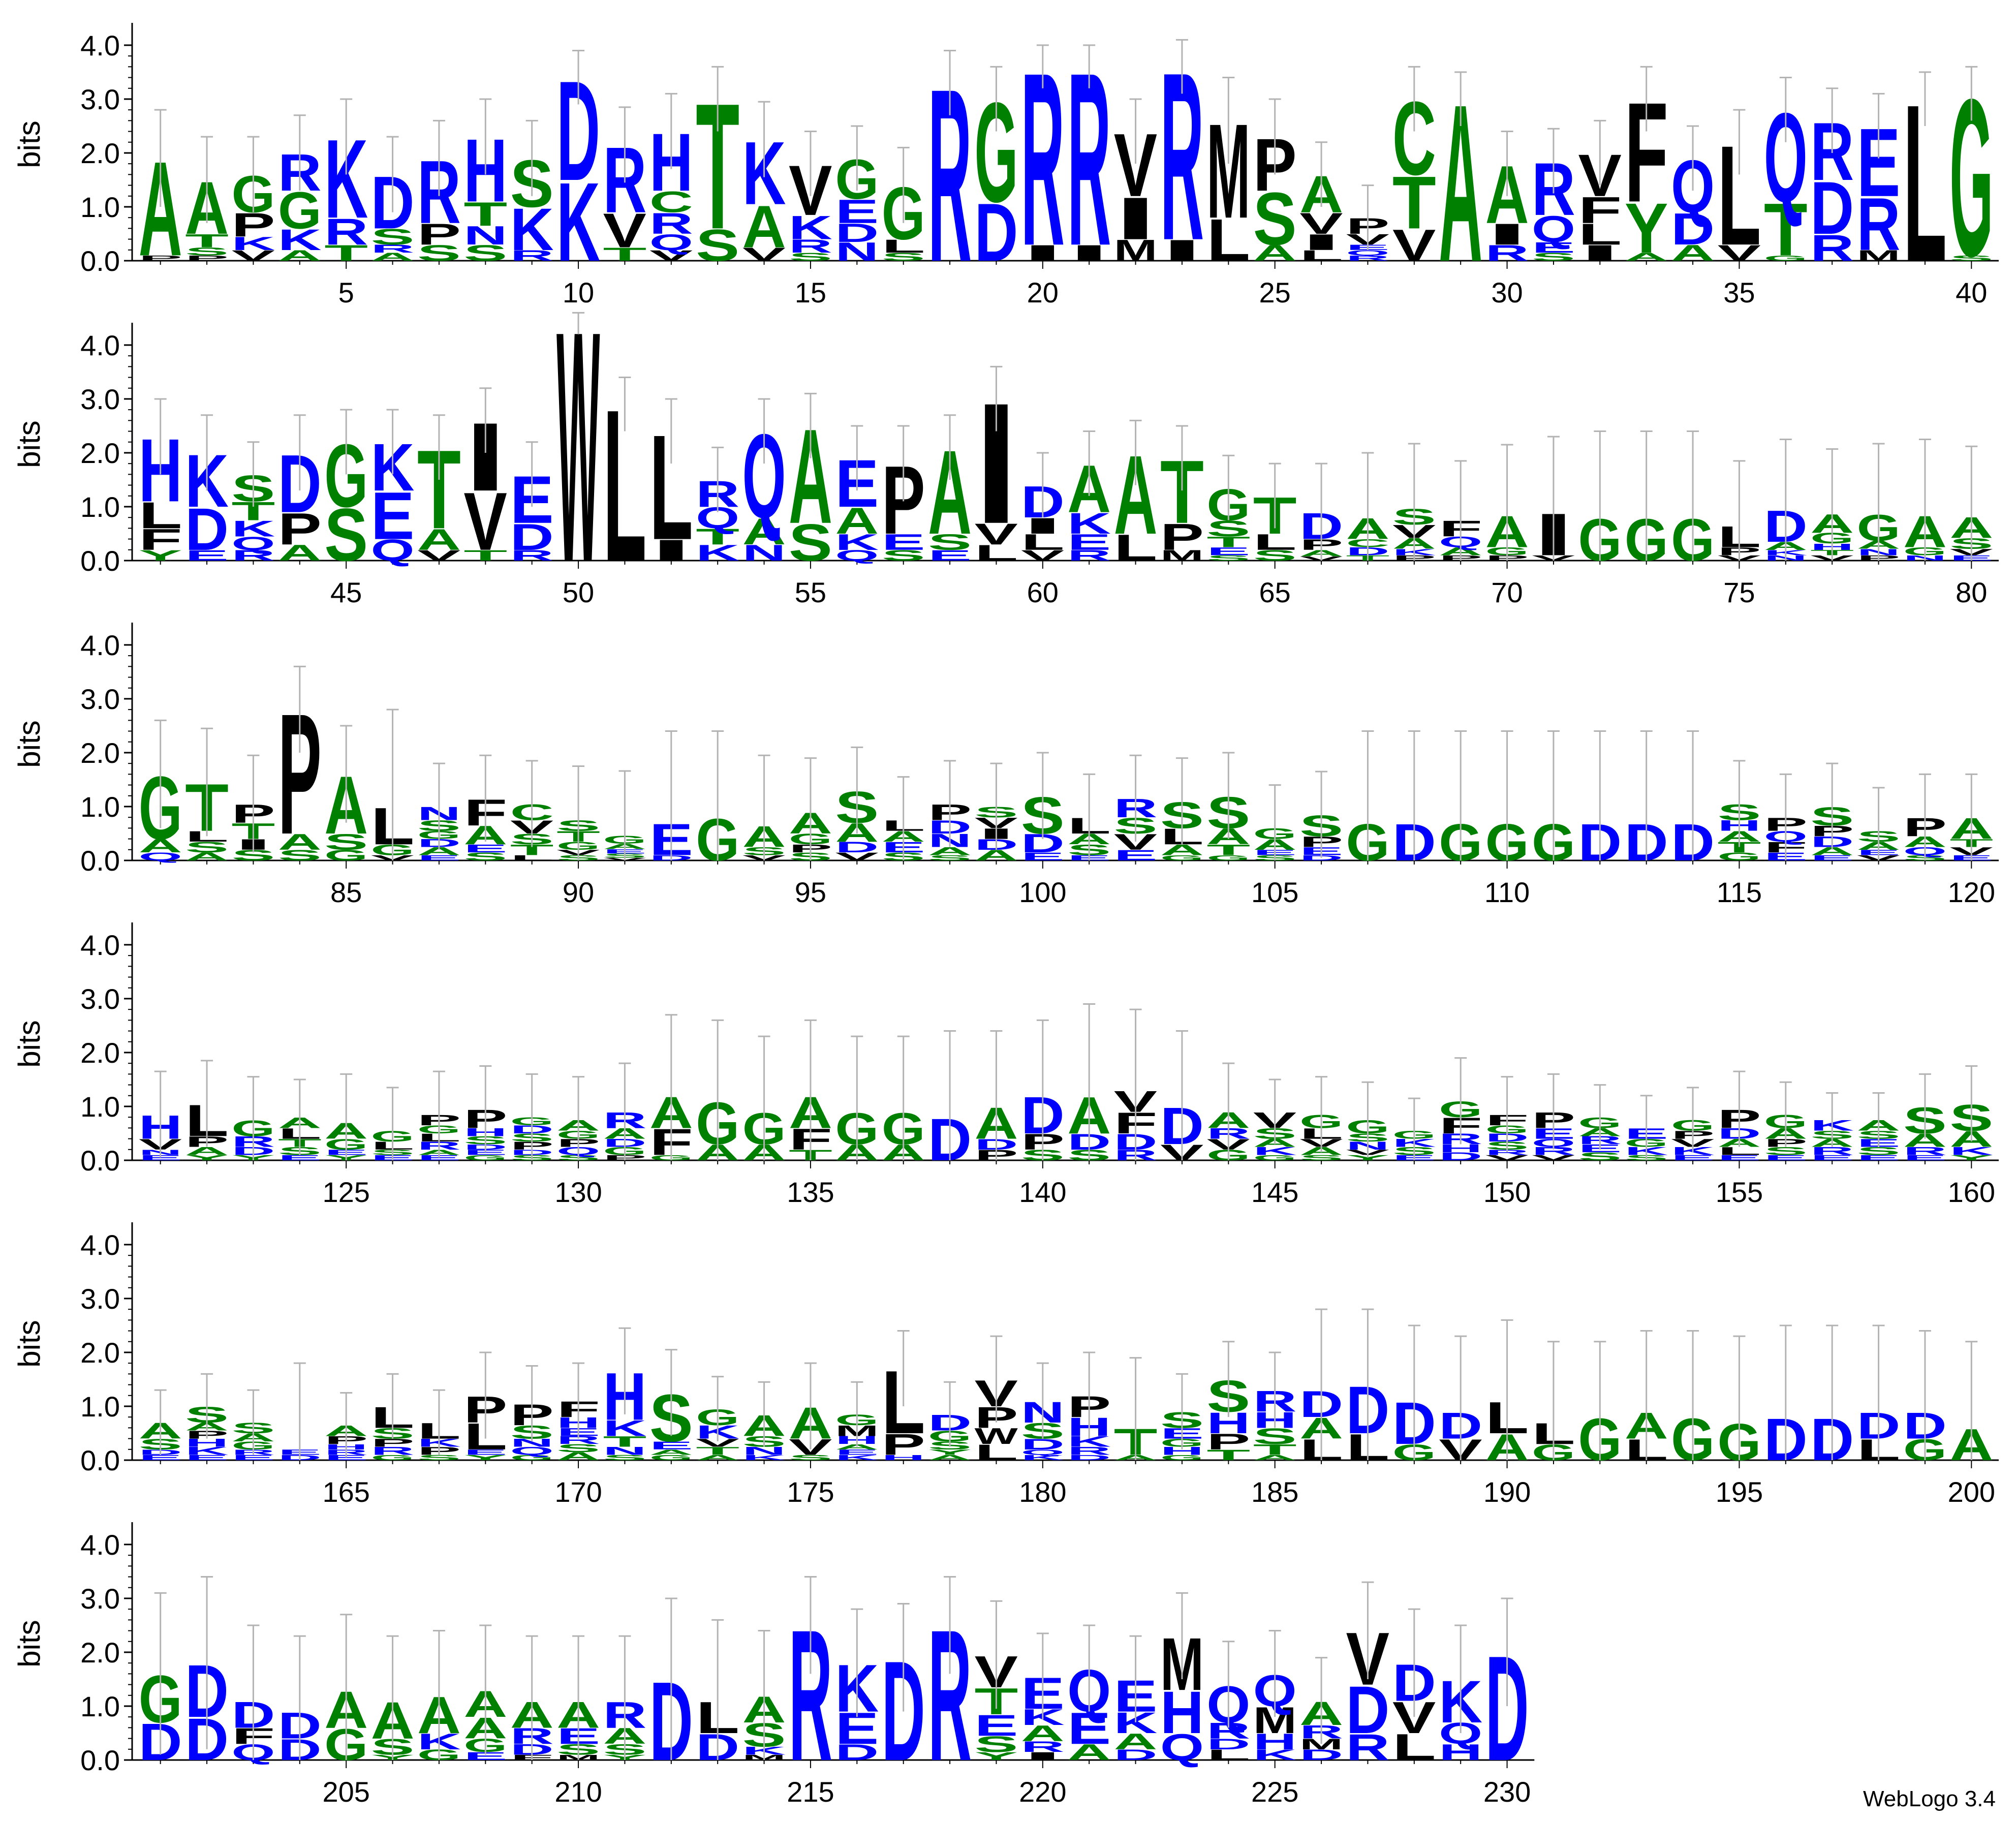  I want to click on logo-letter: M, so click(1136, 250).